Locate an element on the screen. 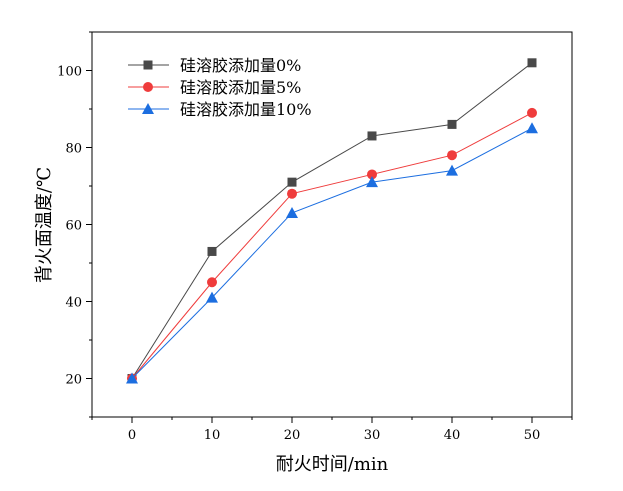 This screenshot has height=491, width=623. legend: 硅溶胶添加量0% 硅溶胶添加量5% 硅溶胶添加量10% is located at coordinates (220, 87).